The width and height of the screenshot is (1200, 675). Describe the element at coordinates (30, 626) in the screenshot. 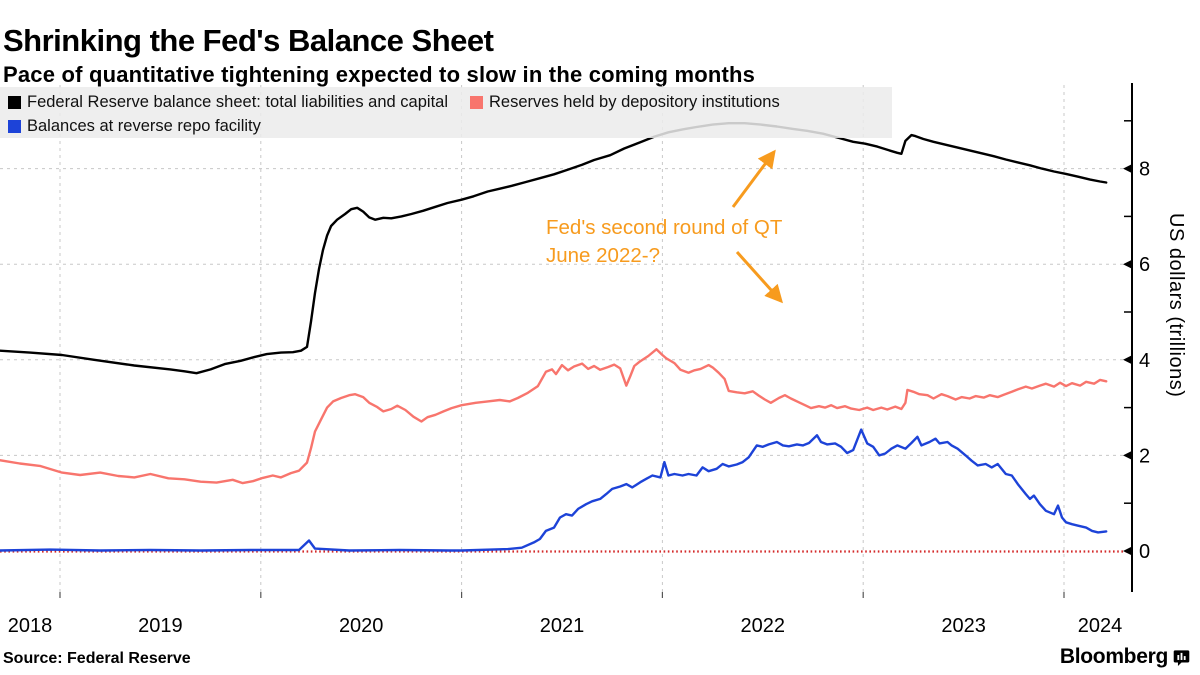

I see `x-year-label: 2018` at that location.